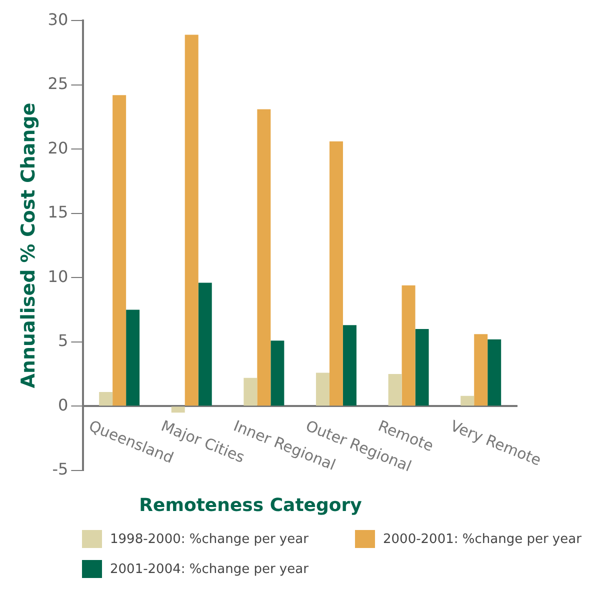 Image resolution: width=611 pixels, height=596 pixels. What do you see at coordinates (63, 404) in the screenshot?
I see `y-tick-label: 0` at bounding box center [63, 404].